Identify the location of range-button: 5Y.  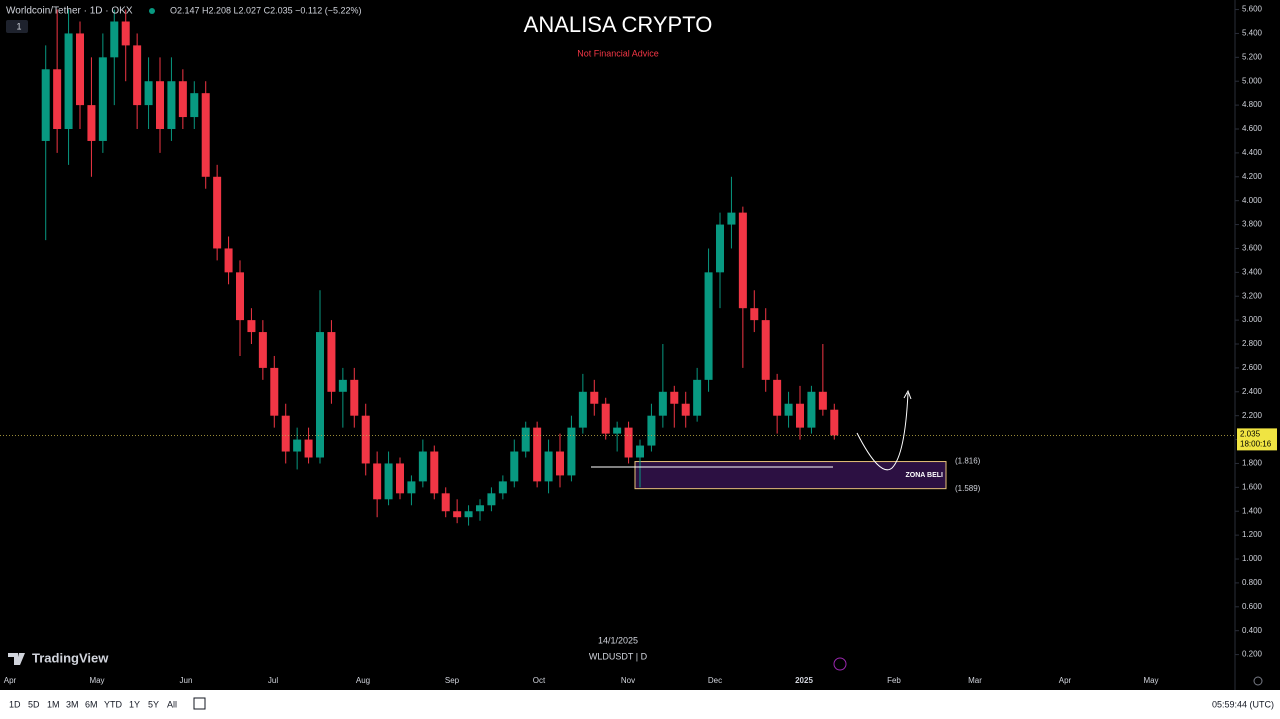
(153, 704).